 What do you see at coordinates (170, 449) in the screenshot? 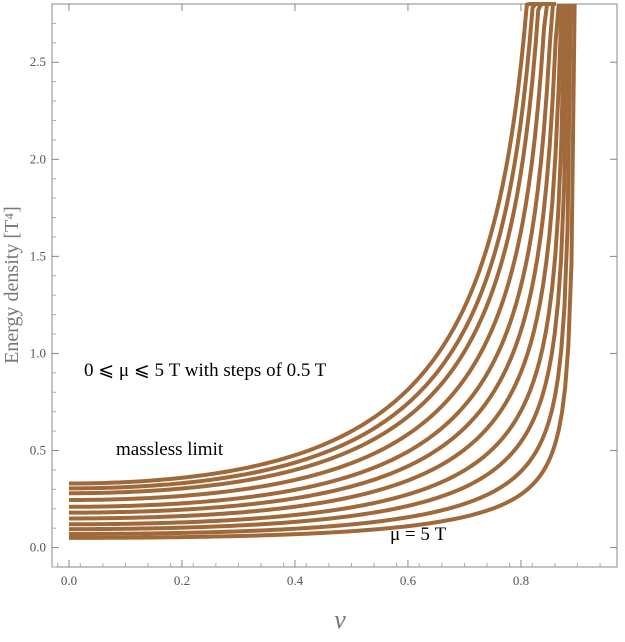
I see `annotation-massless-limit: massless limit` at bounding box center [170, 449].